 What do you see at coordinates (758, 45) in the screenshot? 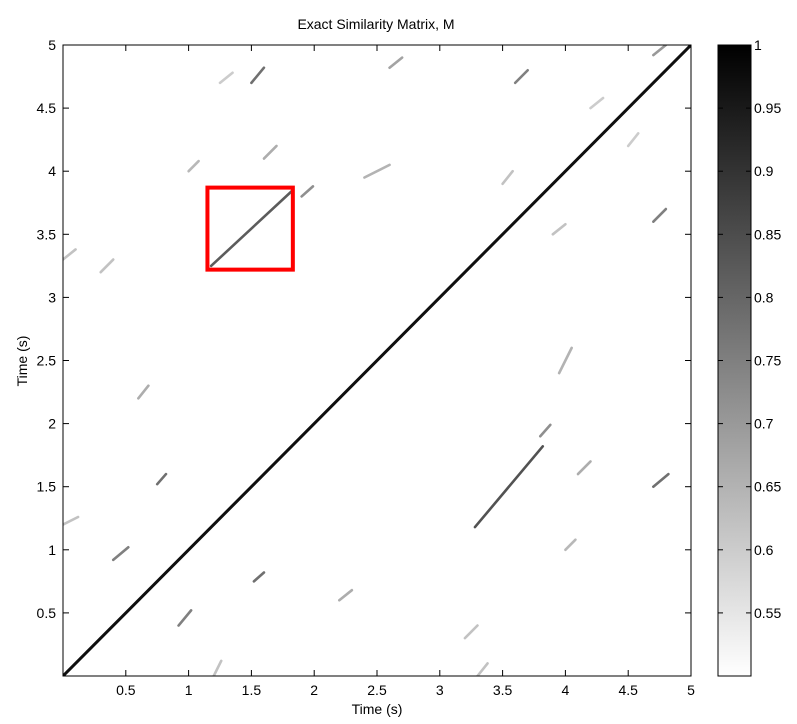
I see `colorbar-tick-label: 1` at bounding box center [758, 45].